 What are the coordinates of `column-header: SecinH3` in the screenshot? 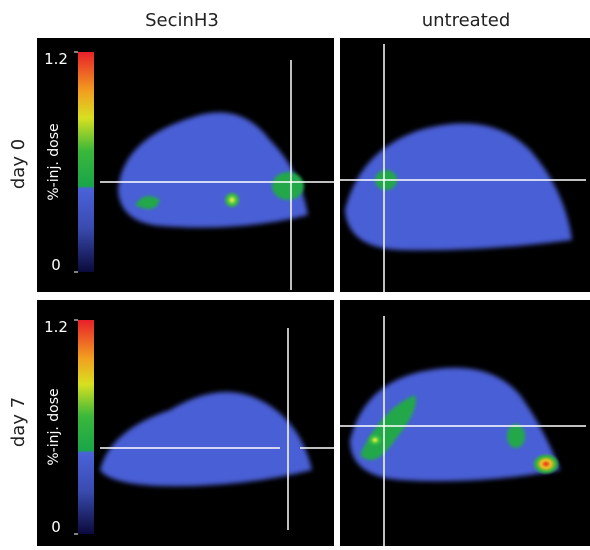 It's located at (182, 20).